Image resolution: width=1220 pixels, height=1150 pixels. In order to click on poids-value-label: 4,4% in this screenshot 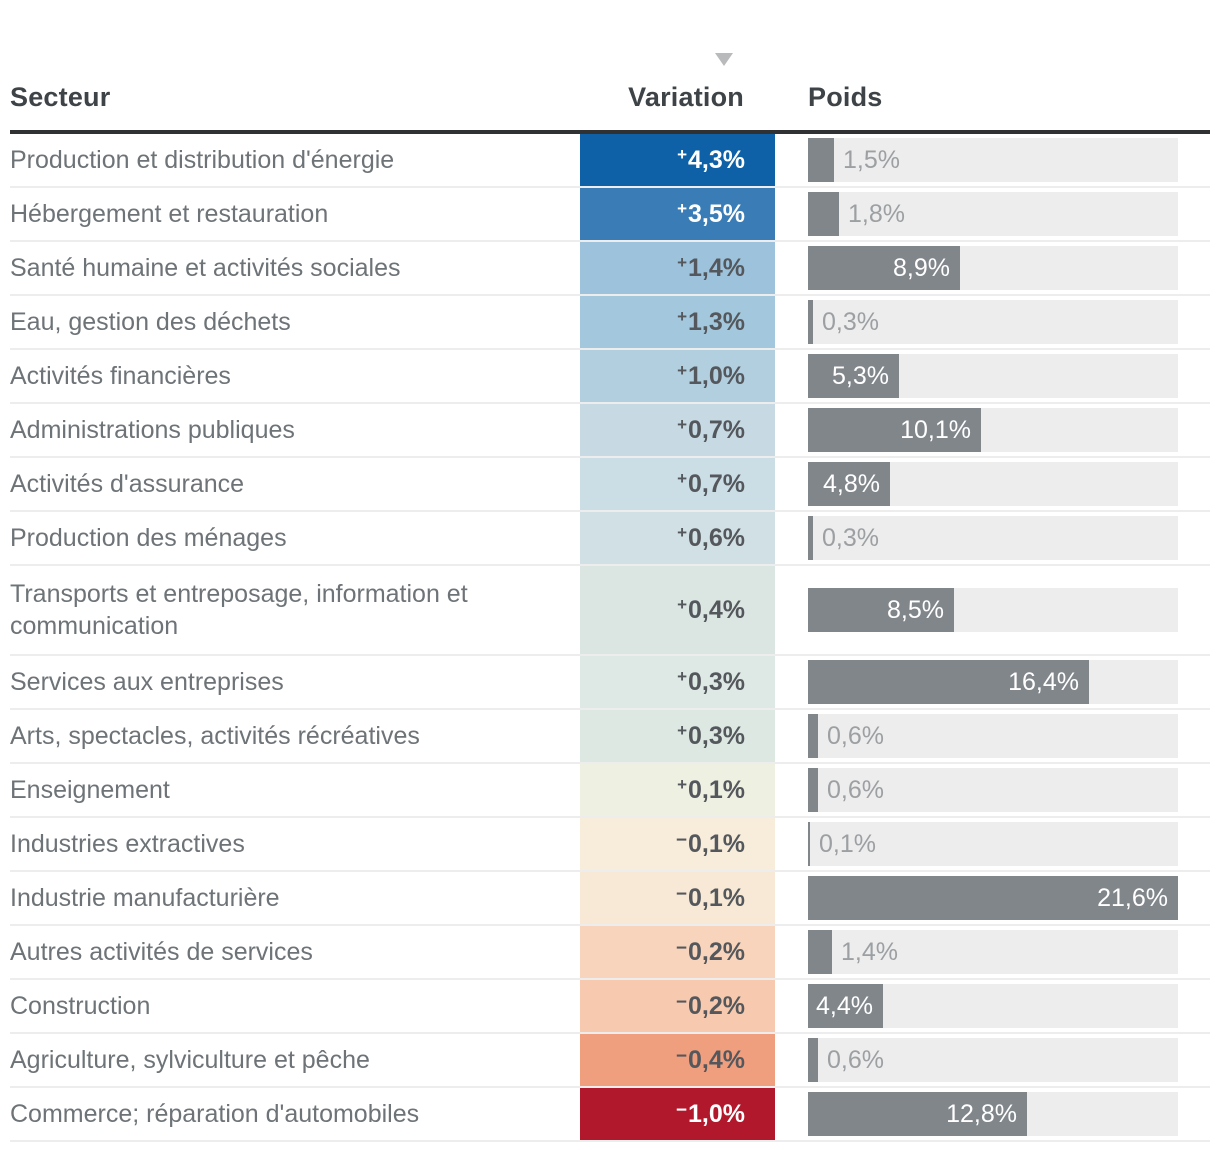, I will do `click(844, 1005)`.